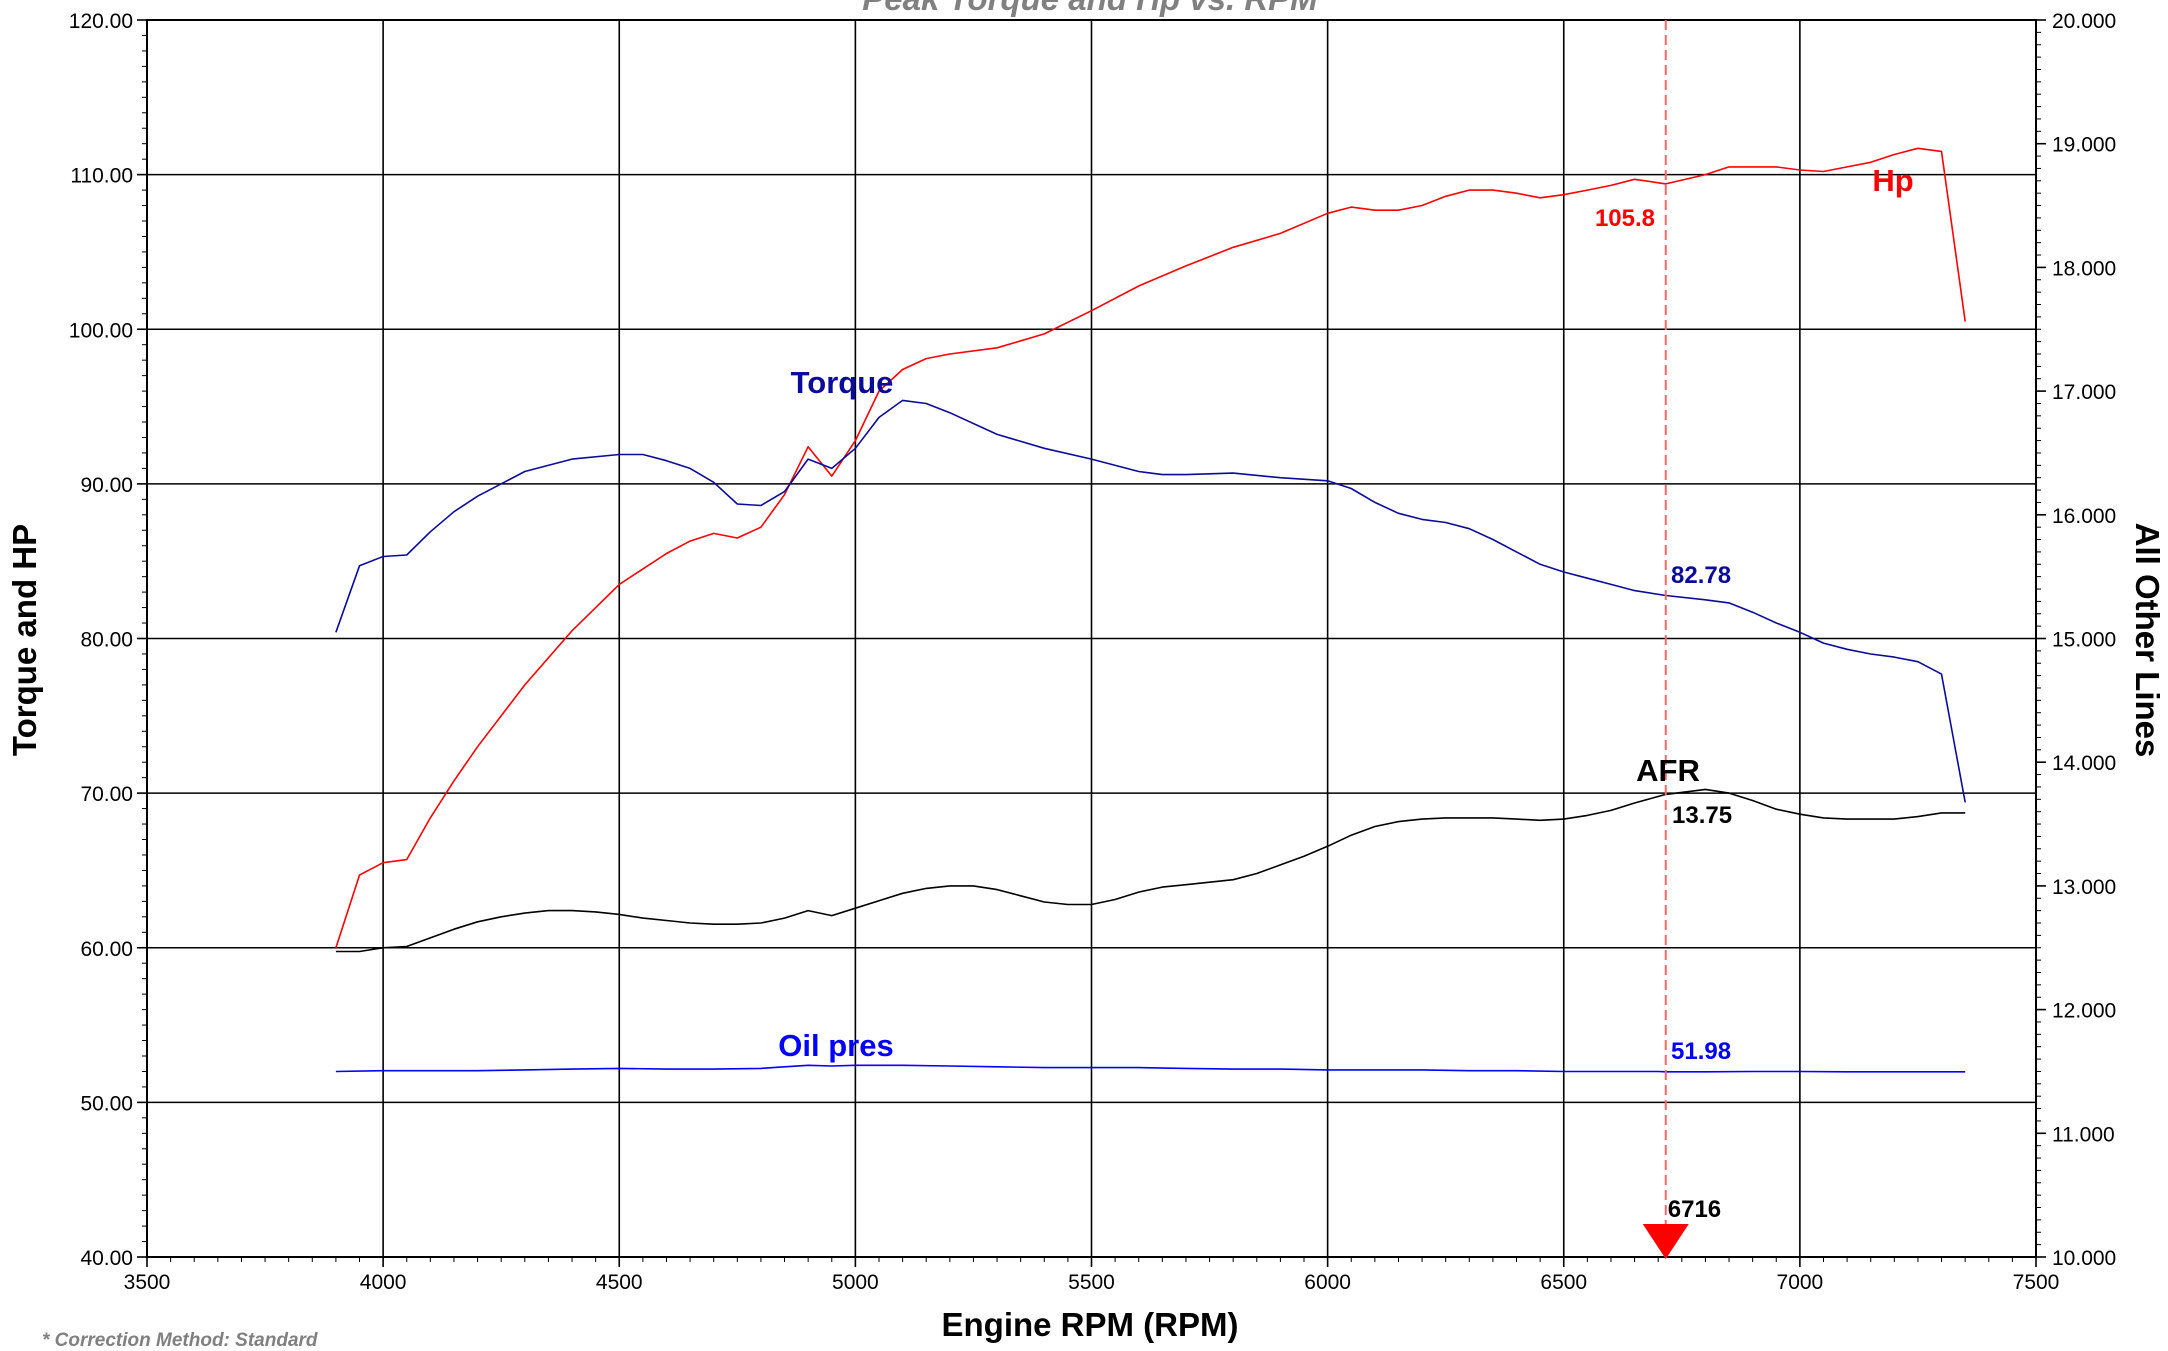 This screenshot has height=1351, width=2168. What do you see at coordinates (1681, 639) in the screenshot?
I see `cursor-layer: 6716` at bounding box center [1681, 639].